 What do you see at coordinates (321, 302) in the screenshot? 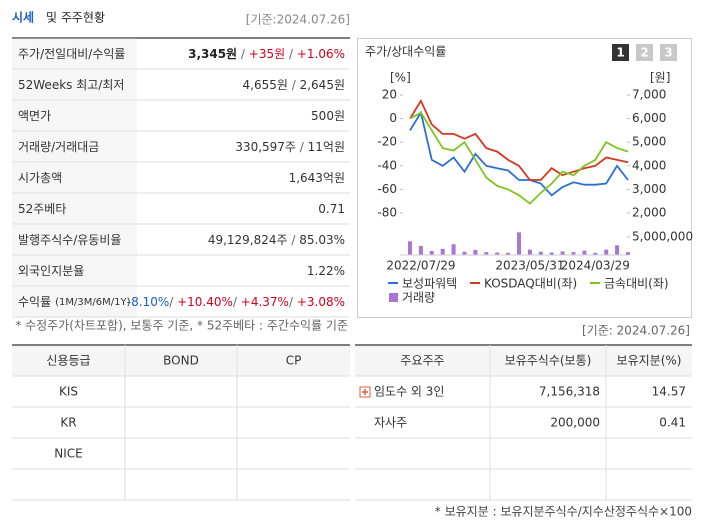
I see `value: +3.08%` at bounding box center [321, 302].